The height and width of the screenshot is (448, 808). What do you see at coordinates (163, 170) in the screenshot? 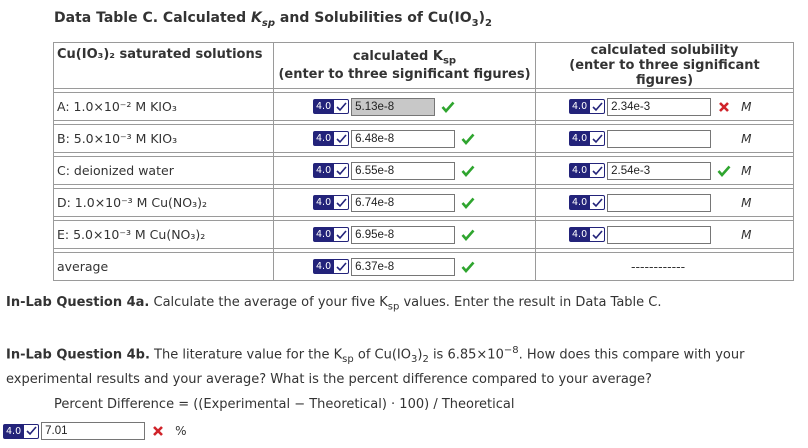
I see `solution-label: C: deionized water` at bounding box center [163, 170].